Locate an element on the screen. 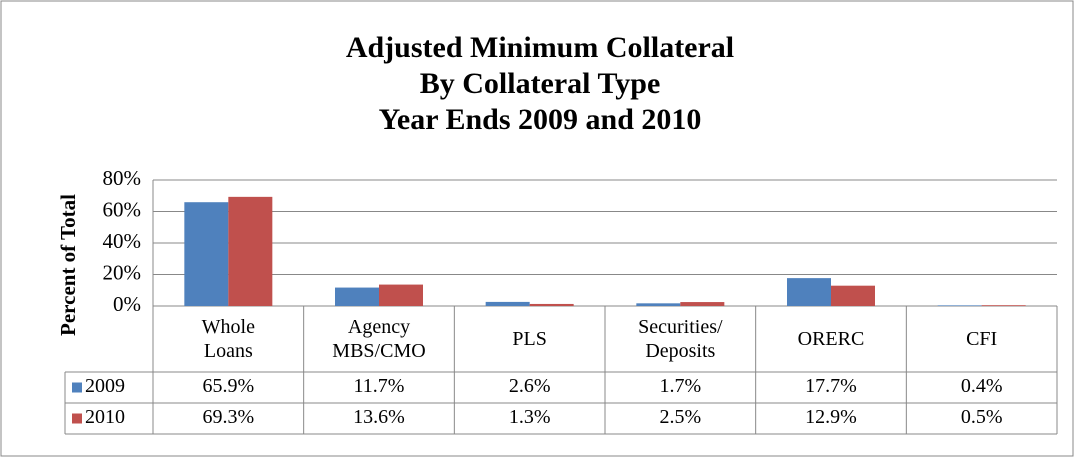 This screenshot has width=1075, height=457. legend-label: 2009 is located at coordinates (105, 386).